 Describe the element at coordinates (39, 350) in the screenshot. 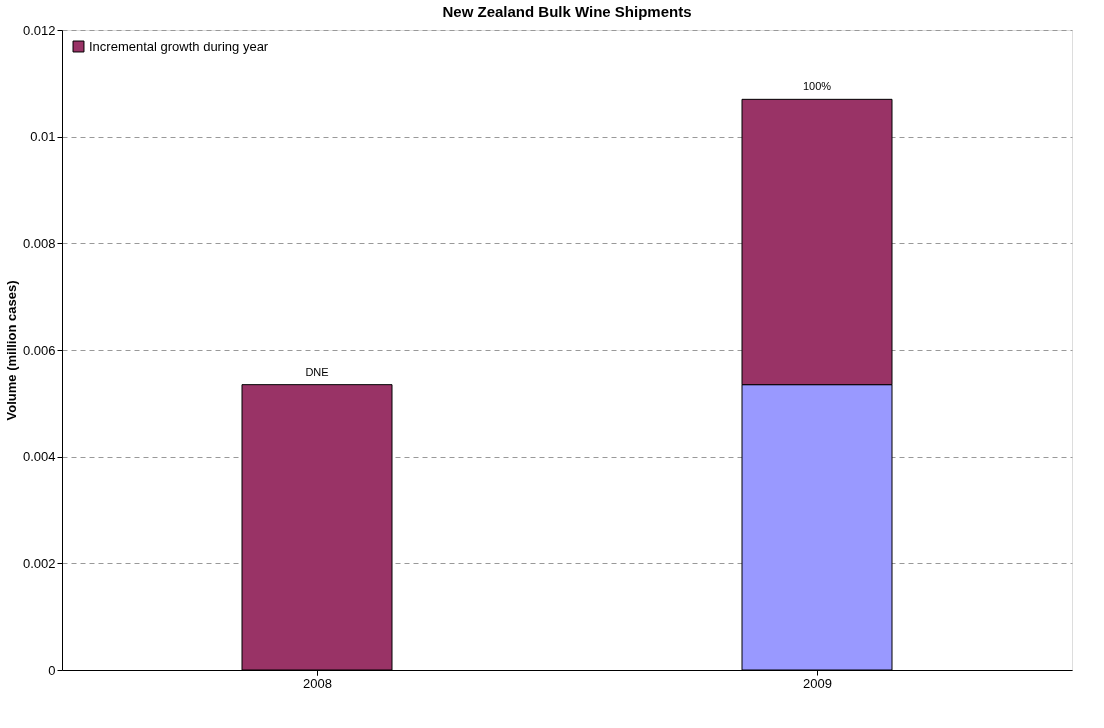

I see `y-tick-label: 0.006` at that location.